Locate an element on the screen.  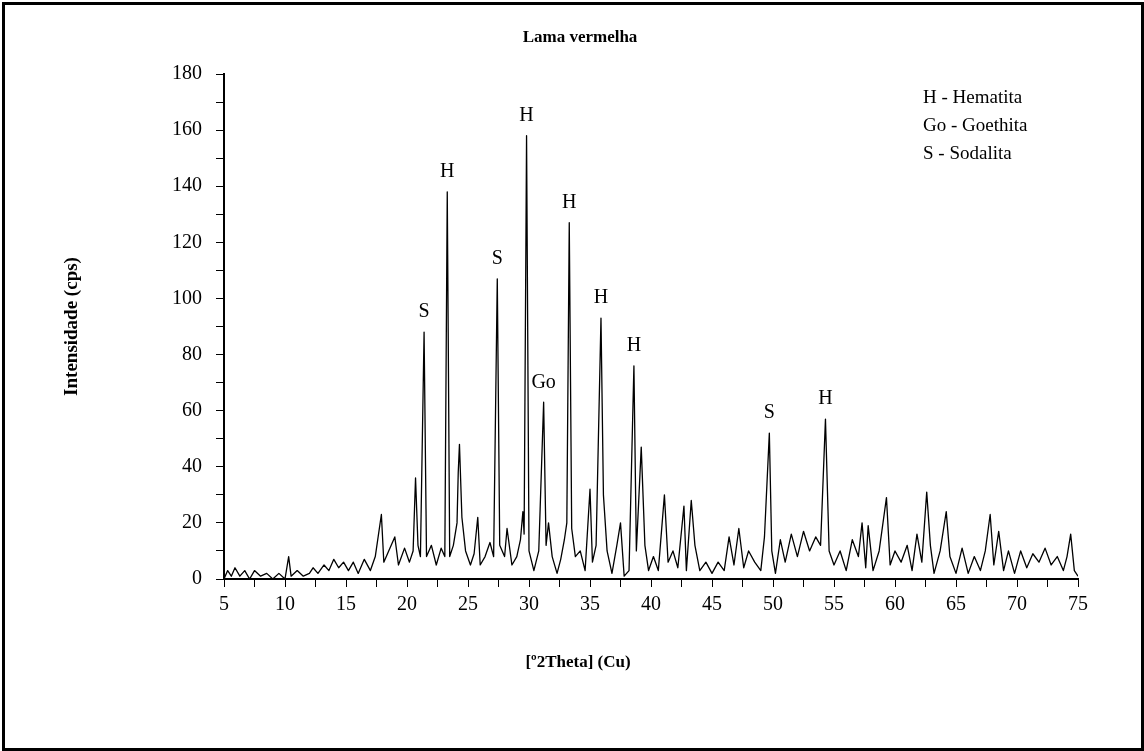
x-tick-label: 65 is located at coordinates (956, 603).